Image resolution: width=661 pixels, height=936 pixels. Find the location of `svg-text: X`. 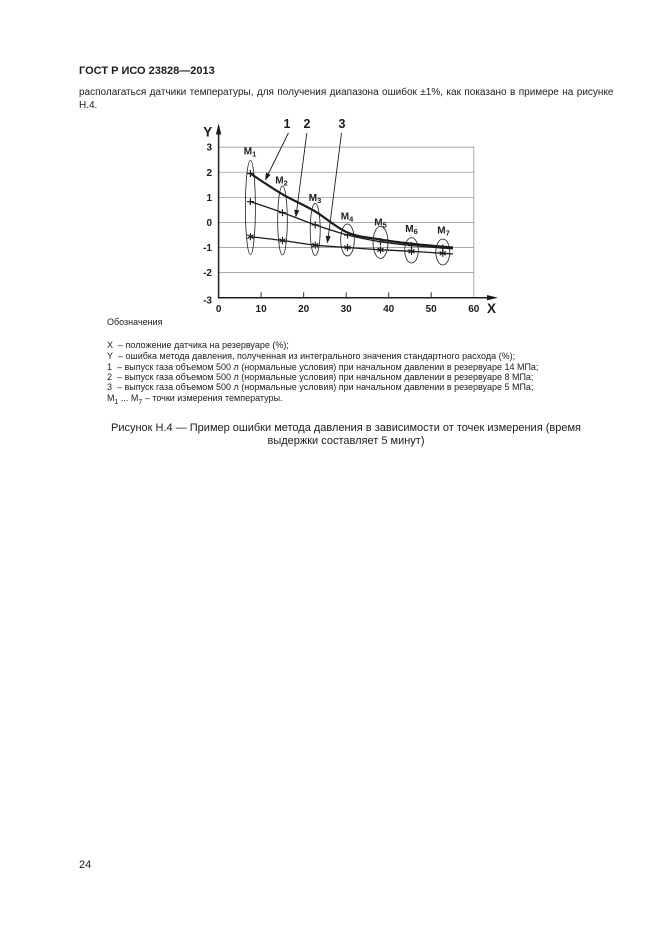

svg-text: X is located at coordinates (491, 308).